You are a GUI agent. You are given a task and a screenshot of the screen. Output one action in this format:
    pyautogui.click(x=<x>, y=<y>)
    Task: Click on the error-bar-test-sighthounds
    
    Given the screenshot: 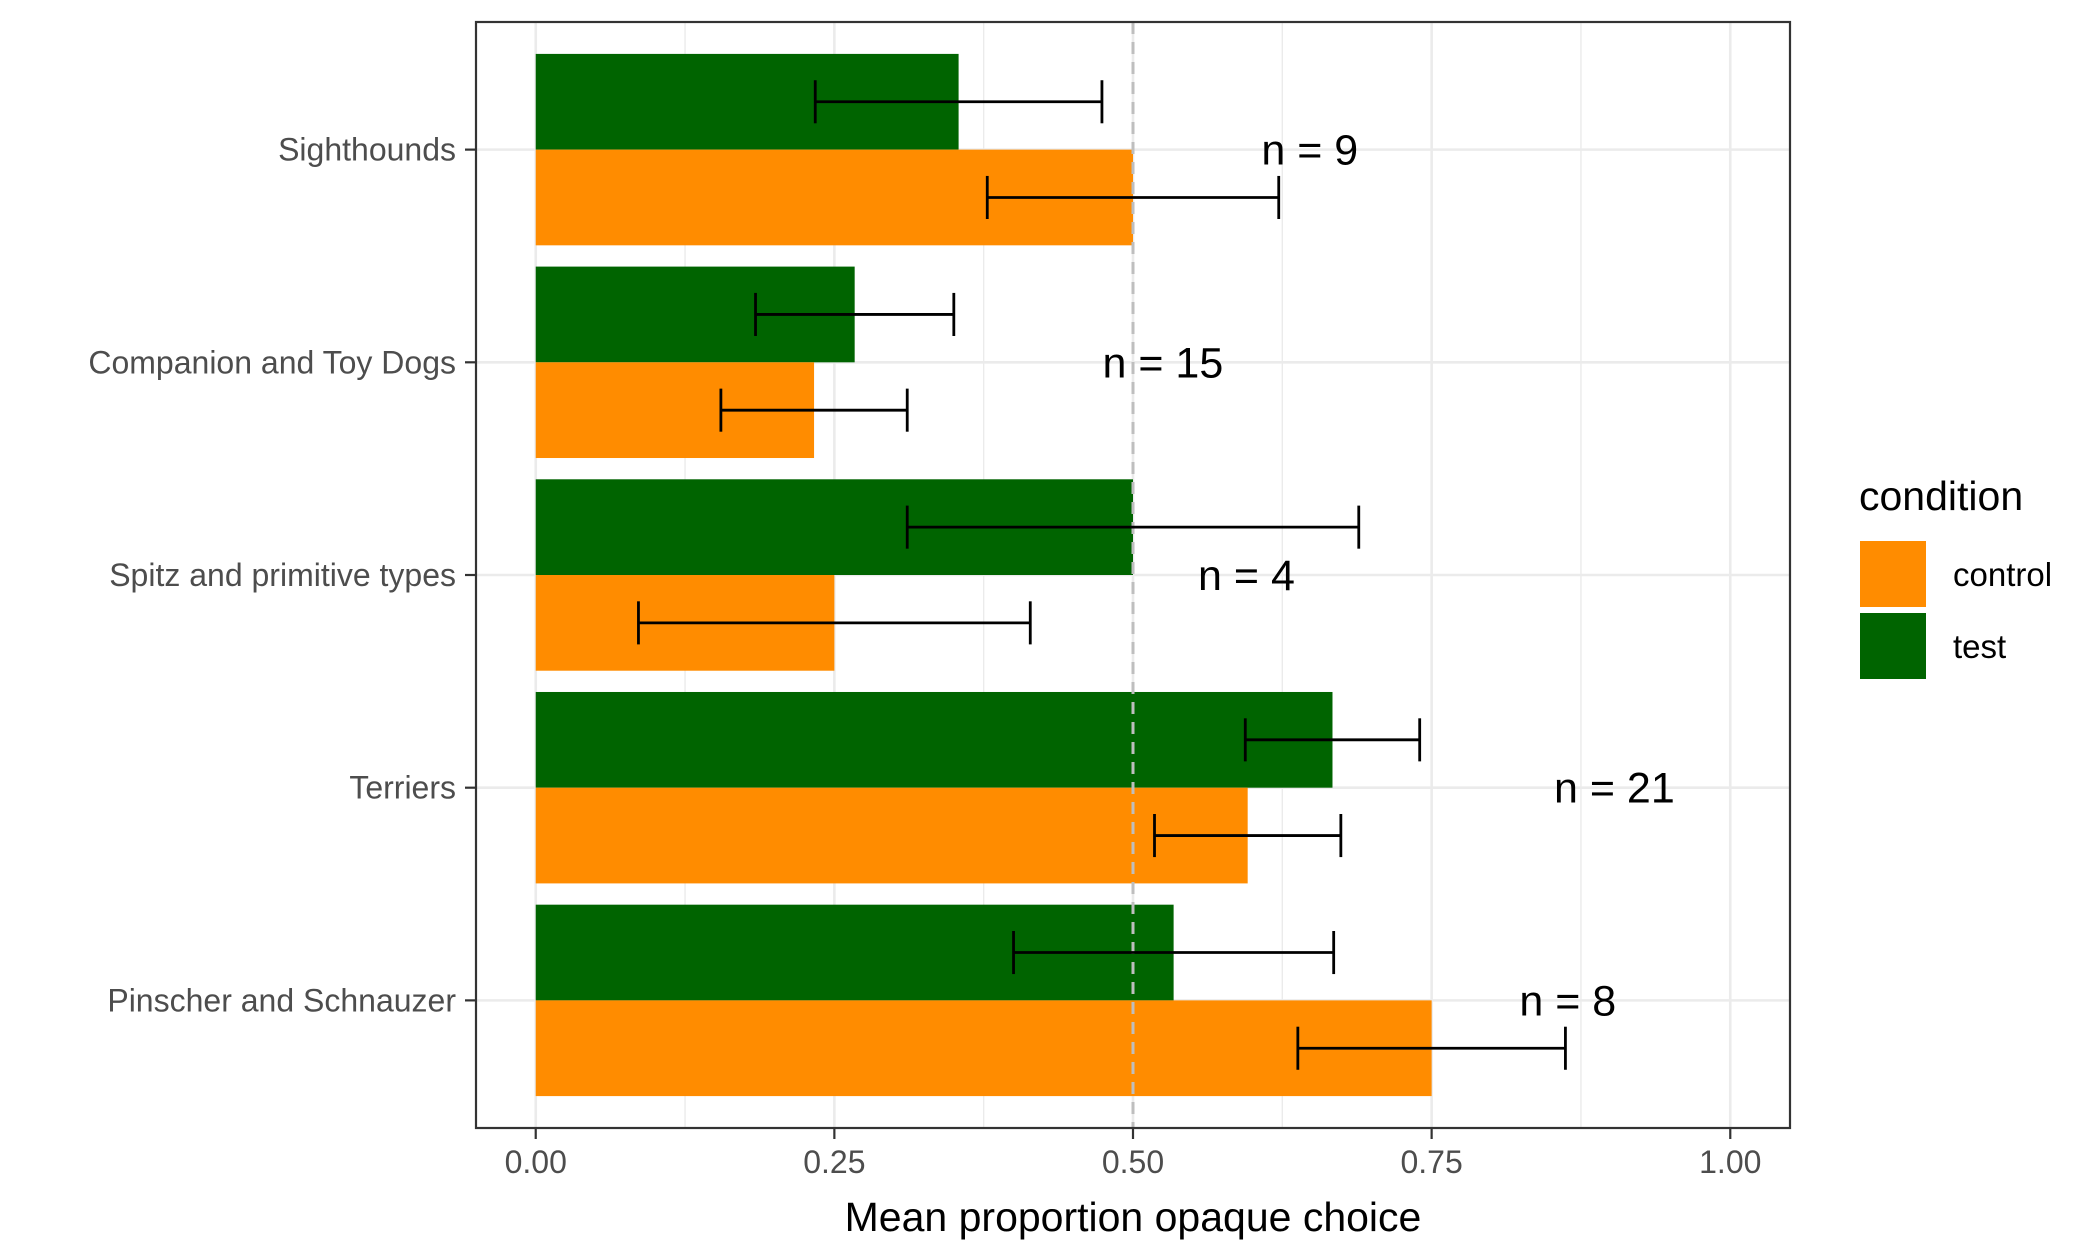 What is the action you would take?
    pyautogui.click(x=958, y=102)
    